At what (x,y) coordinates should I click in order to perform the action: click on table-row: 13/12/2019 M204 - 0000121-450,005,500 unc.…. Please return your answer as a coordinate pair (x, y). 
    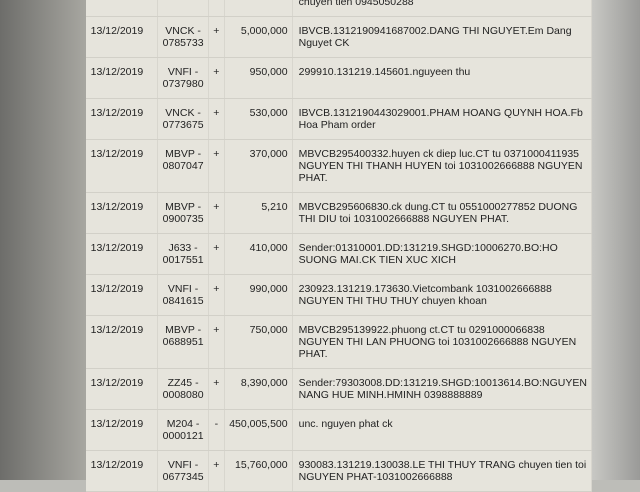
    Looking at the image, I should click on (339, 430).